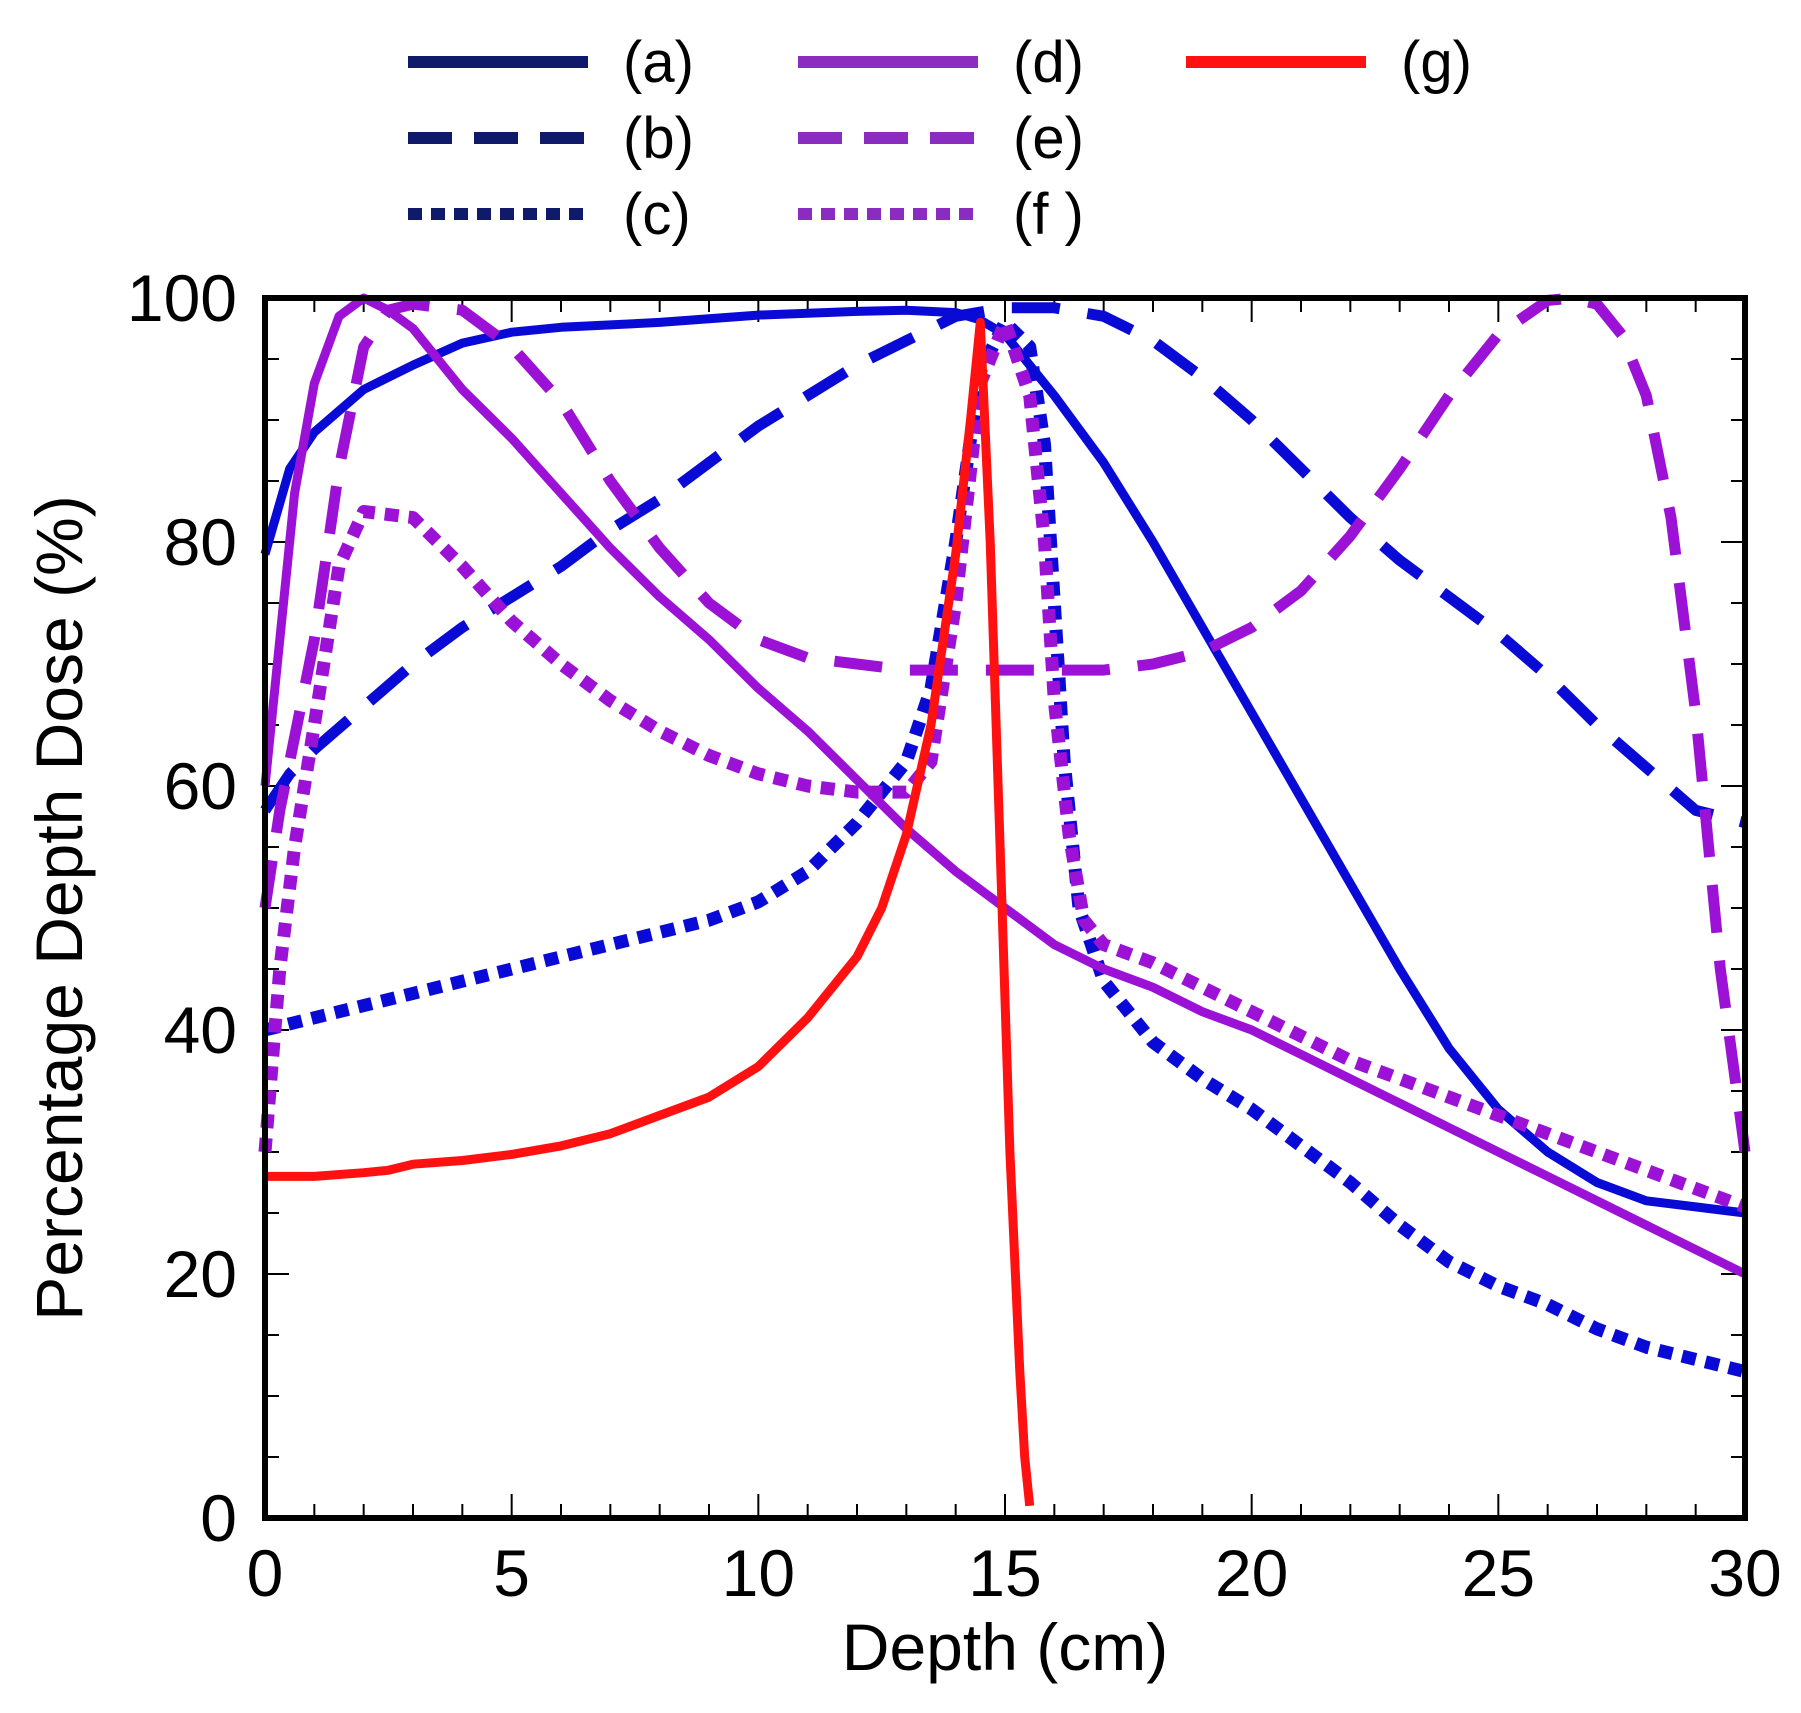 The image size is (1801, 1713). I want to click on y-tick-label: 60, so click(200, 786).